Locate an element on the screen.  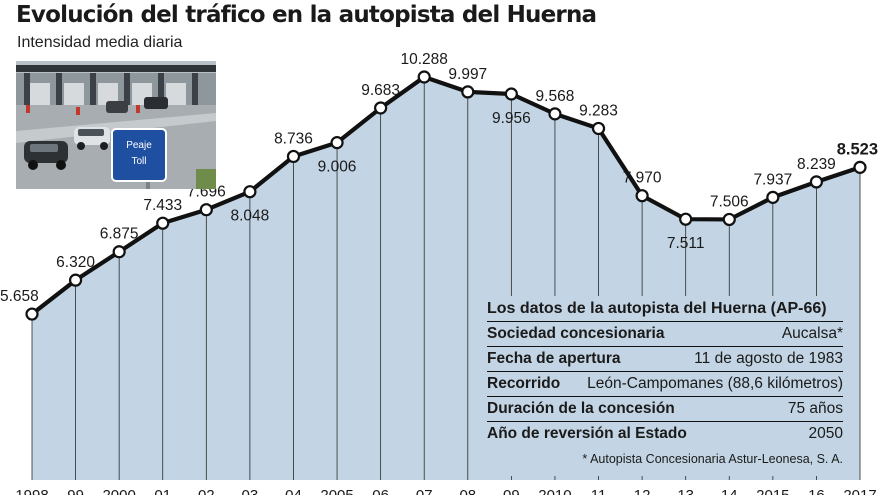
x-tick-label: 2010 is located at coordinates (554, 491).